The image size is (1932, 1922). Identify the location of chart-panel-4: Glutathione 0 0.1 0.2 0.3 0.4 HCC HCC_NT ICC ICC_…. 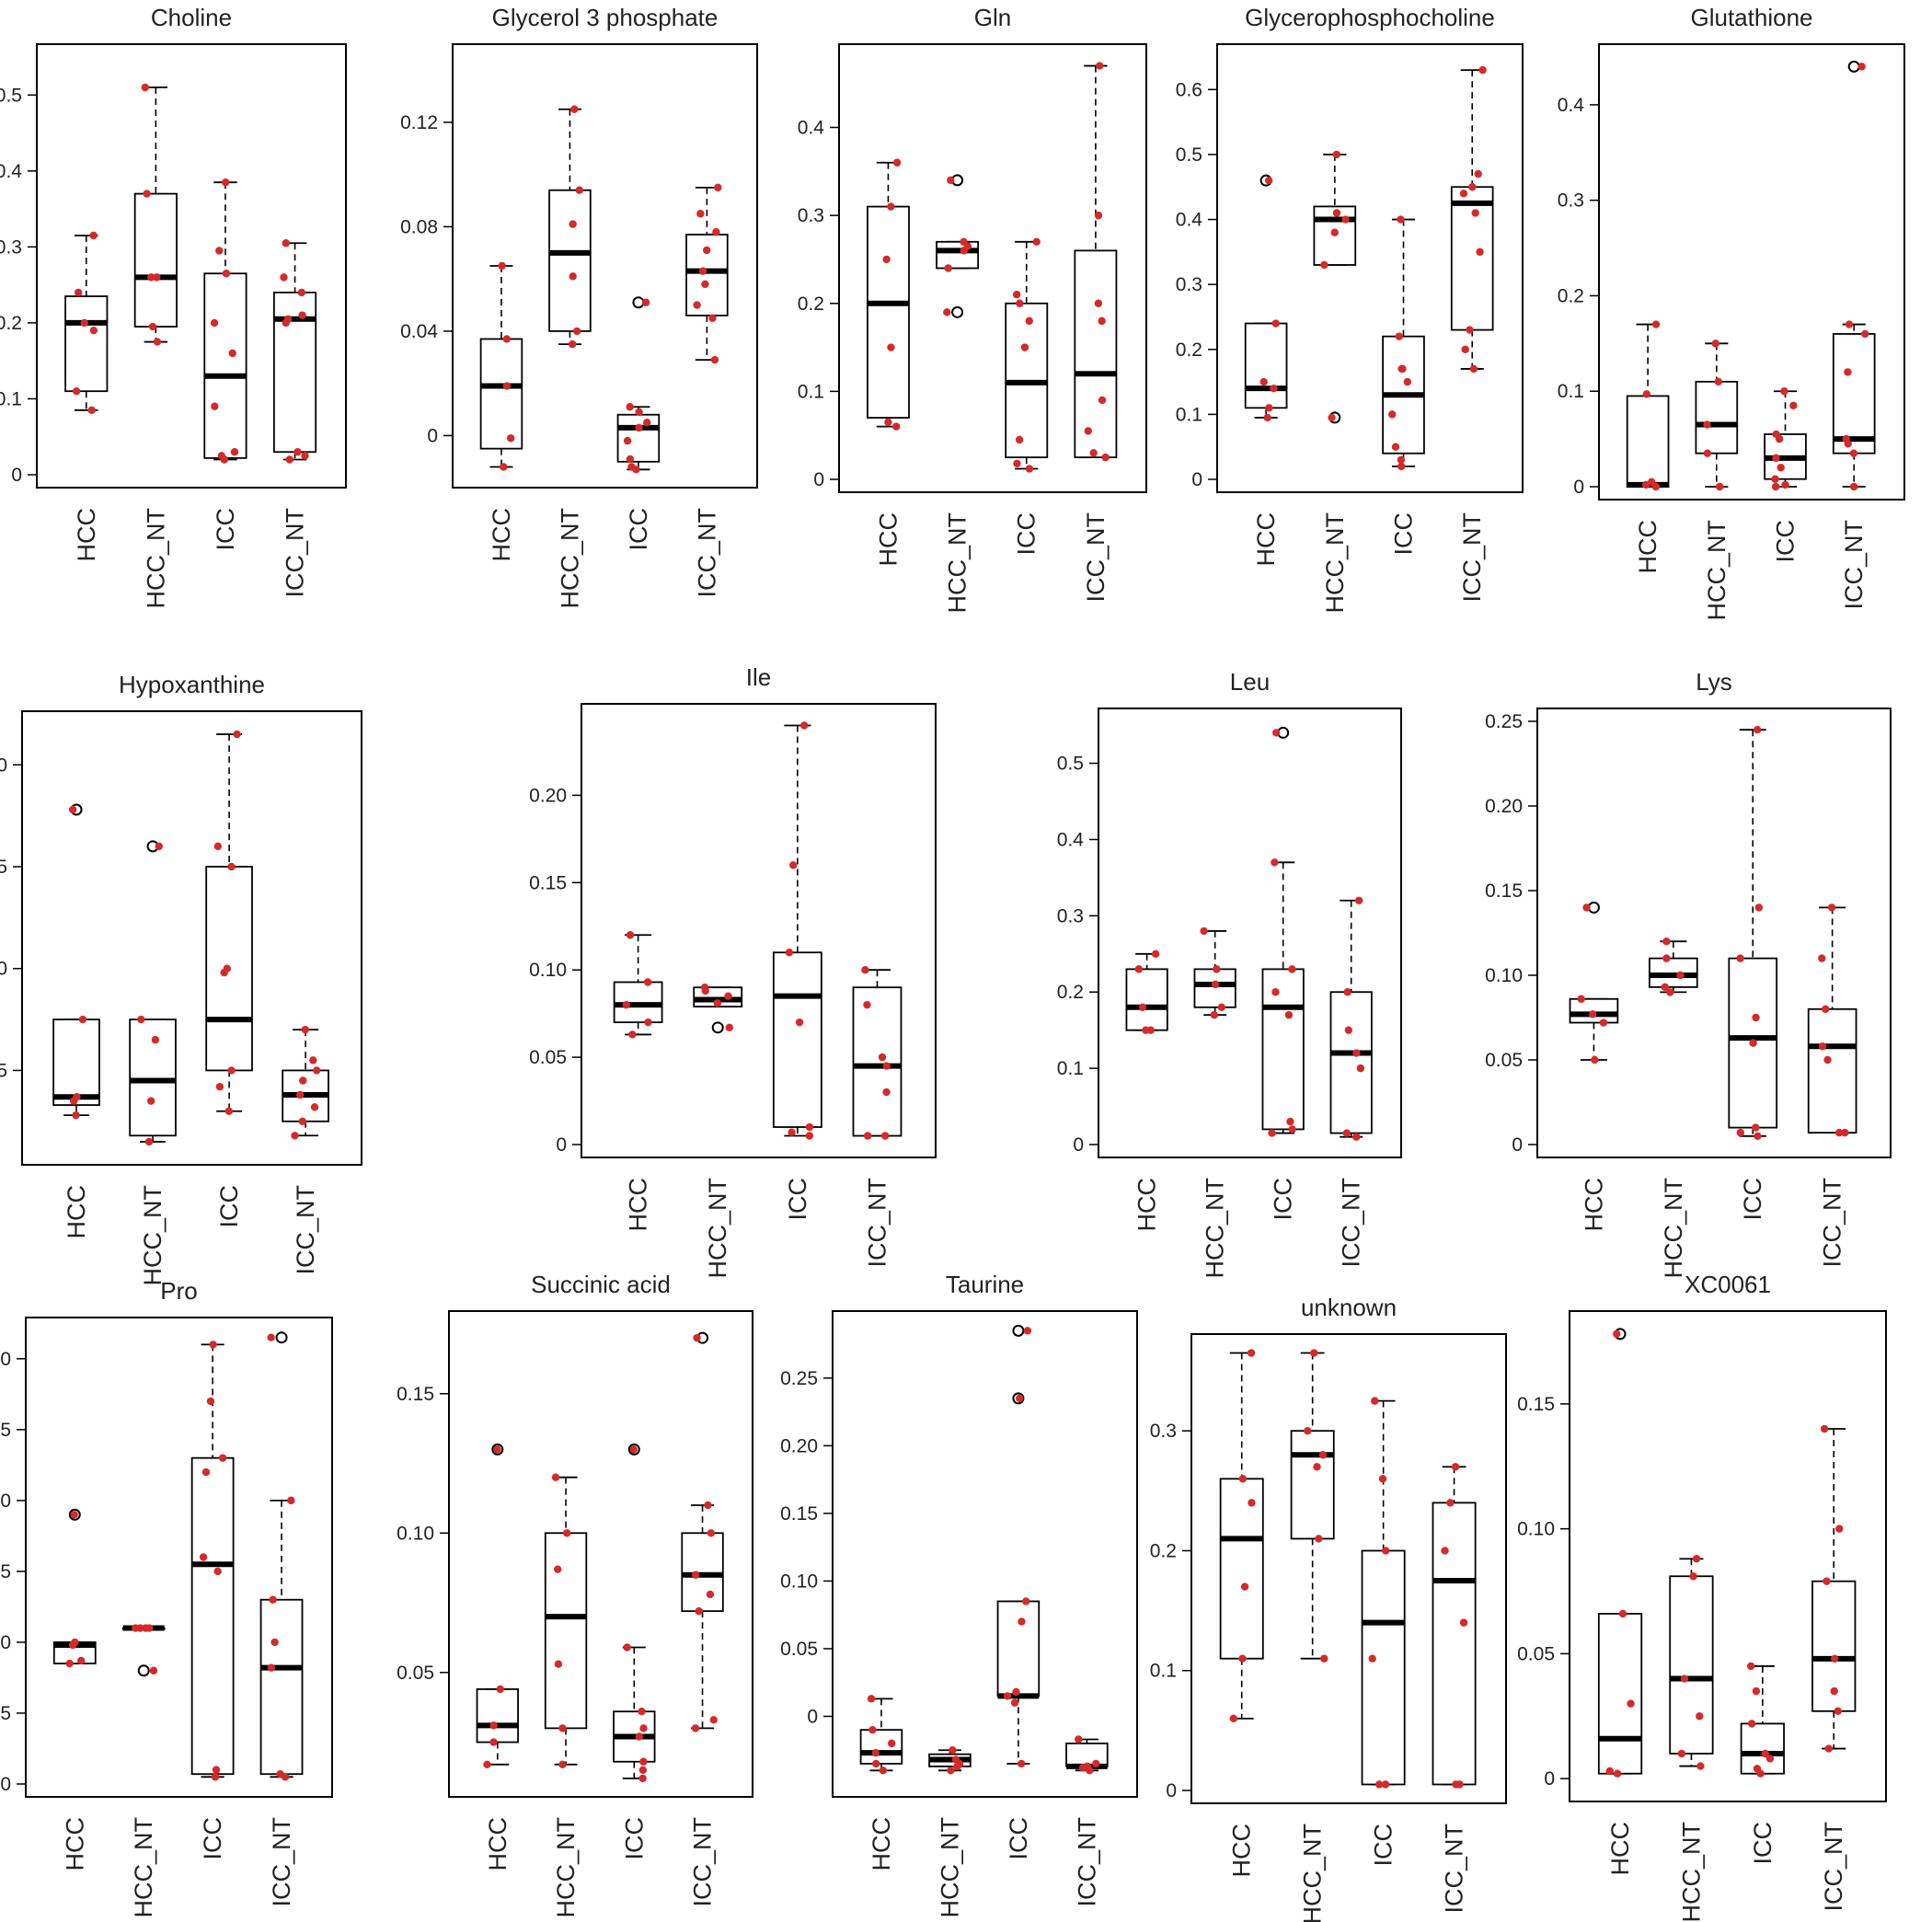
(1731, 312).